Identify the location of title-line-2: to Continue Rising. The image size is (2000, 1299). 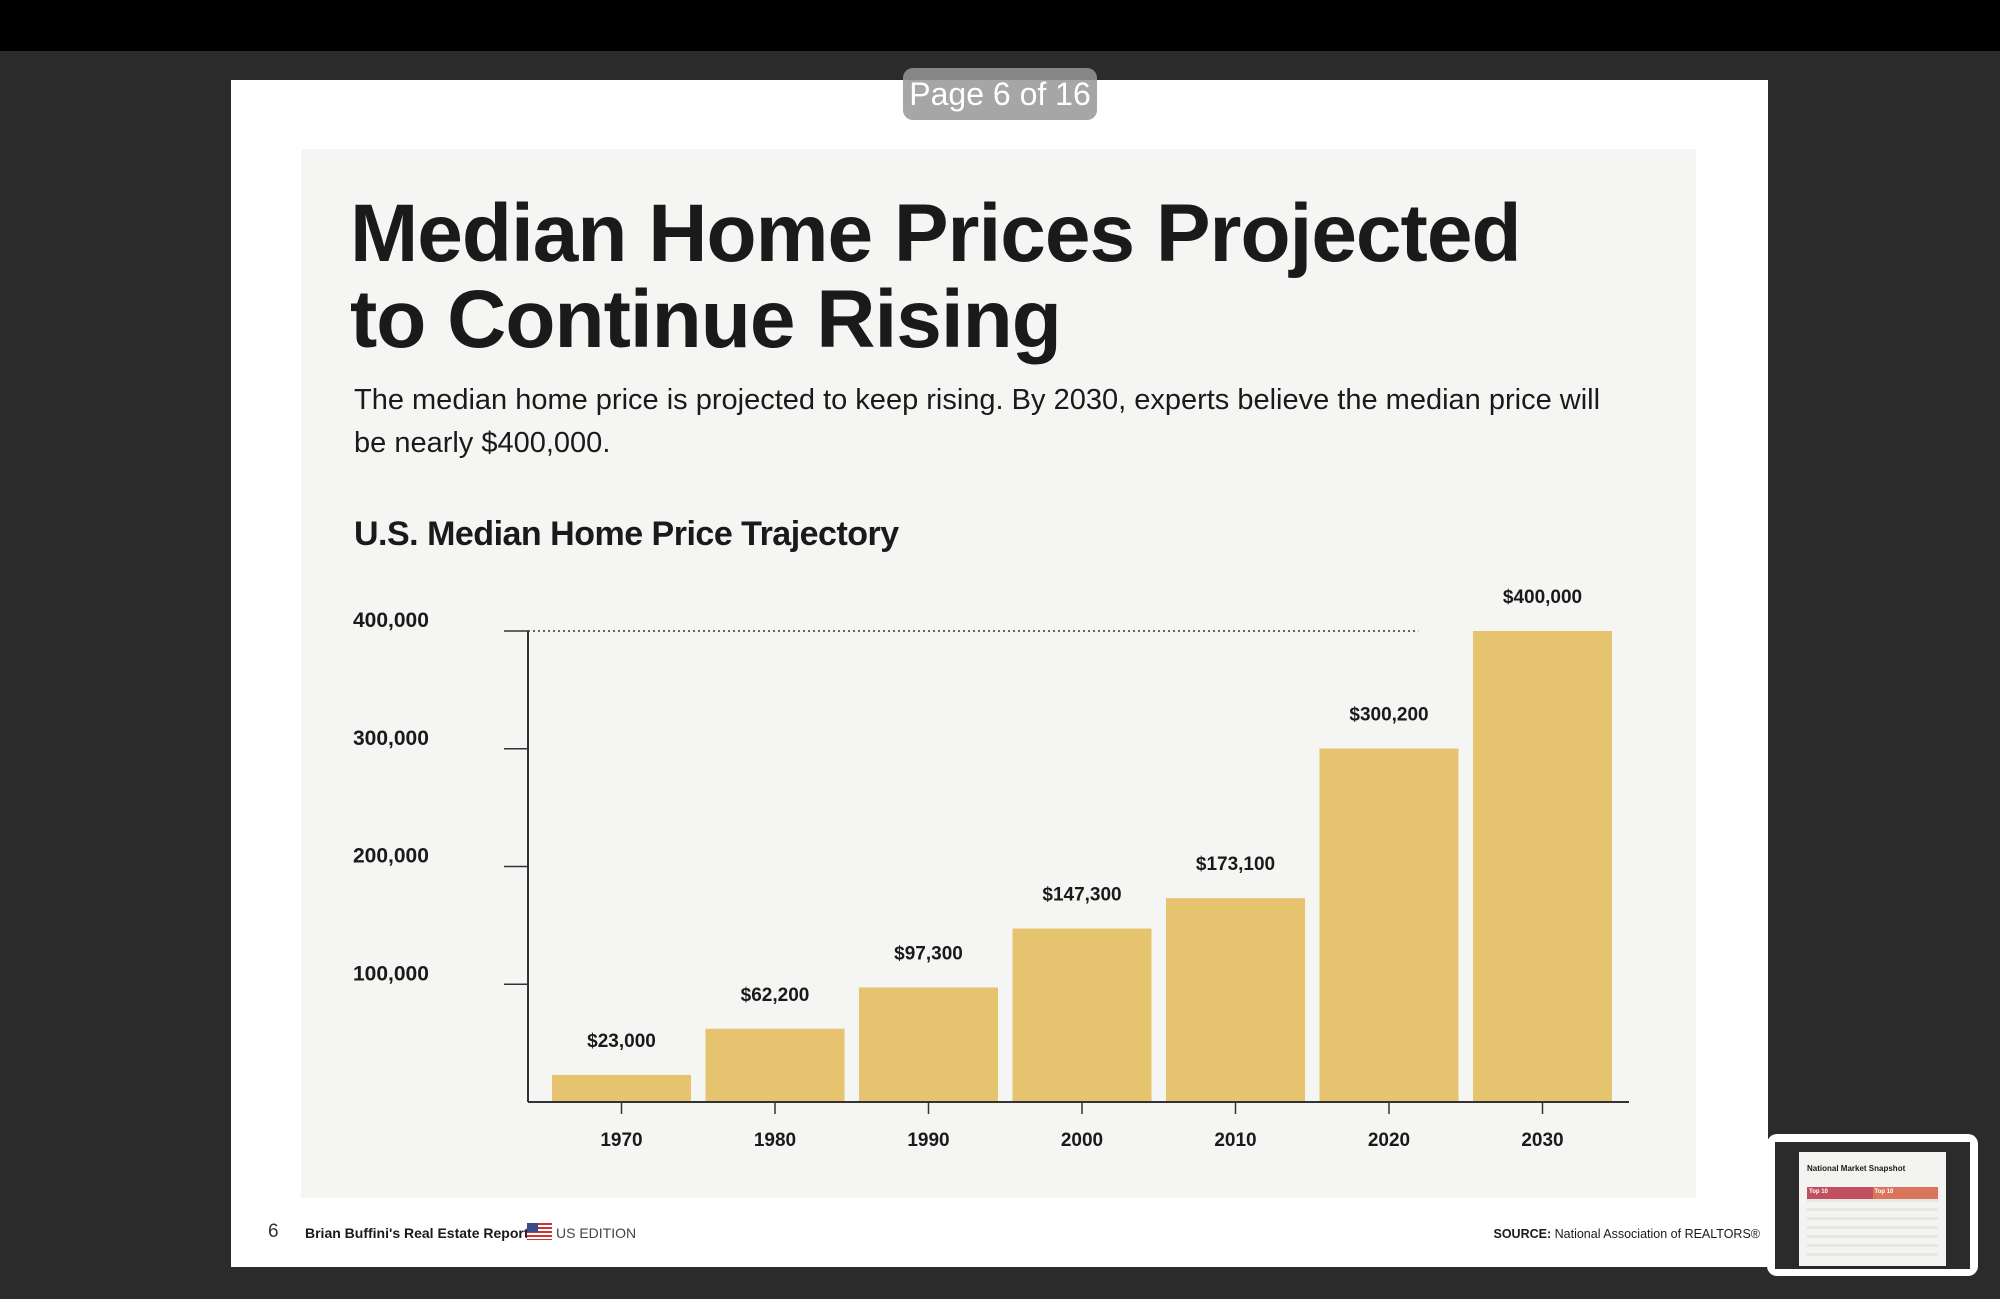
(706, 319).